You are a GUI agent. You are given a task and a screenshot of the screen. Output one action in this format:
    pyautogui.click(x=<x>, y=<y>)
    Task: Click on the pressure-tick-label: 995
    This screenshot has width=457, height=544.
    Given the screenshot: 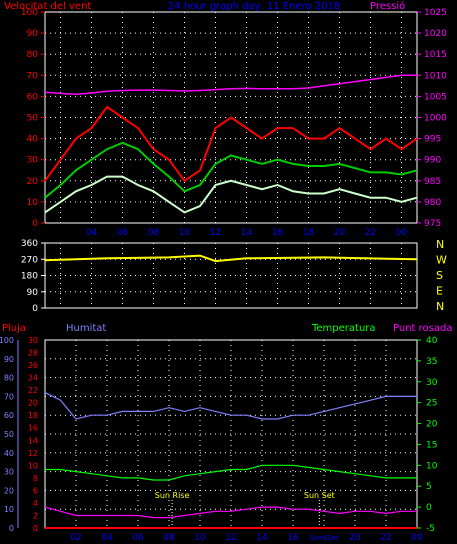 What is the action you would take?
    pyautogui.click(x=432, y=140)
    